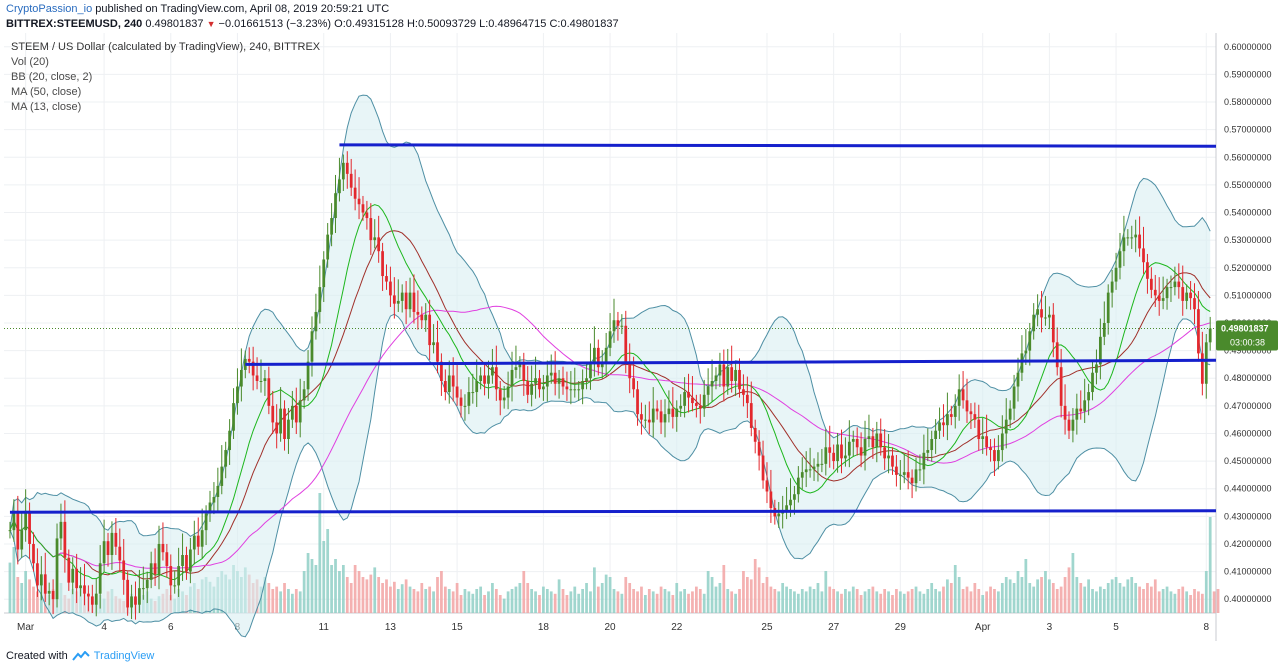  Describe the element at coordinates (46, 107) in the screenshot. I see `legend-item-ma13: MA (13, close)` at that location.